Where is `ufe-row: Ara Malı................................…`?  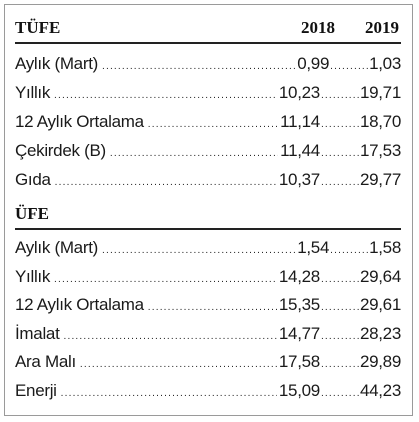 ufe-row: Ara Malı................................… is located at coordinates (208, 362).